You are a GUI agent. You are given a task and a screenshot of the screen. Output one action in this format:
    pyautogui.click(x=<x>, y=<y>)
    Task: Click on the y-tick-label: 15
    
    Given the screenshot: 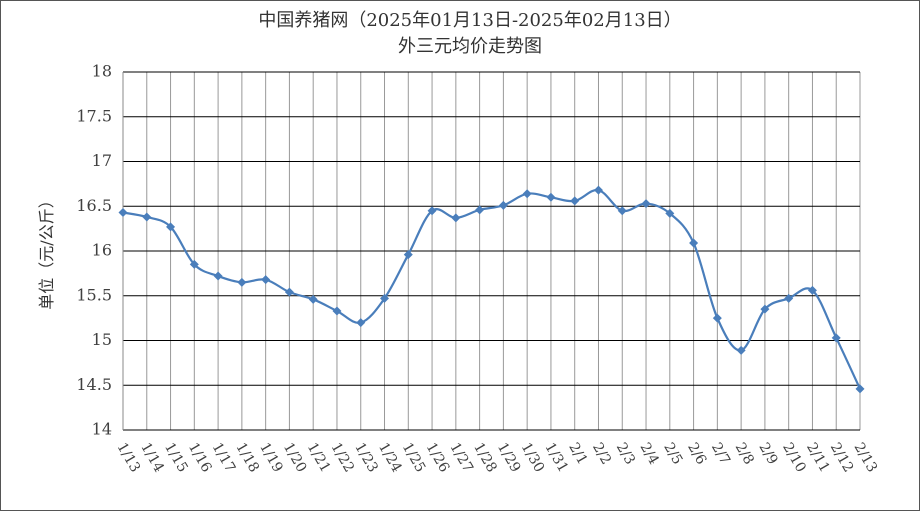 What is the action you would take?
    pyautogui.click(x=102, y=339)
    